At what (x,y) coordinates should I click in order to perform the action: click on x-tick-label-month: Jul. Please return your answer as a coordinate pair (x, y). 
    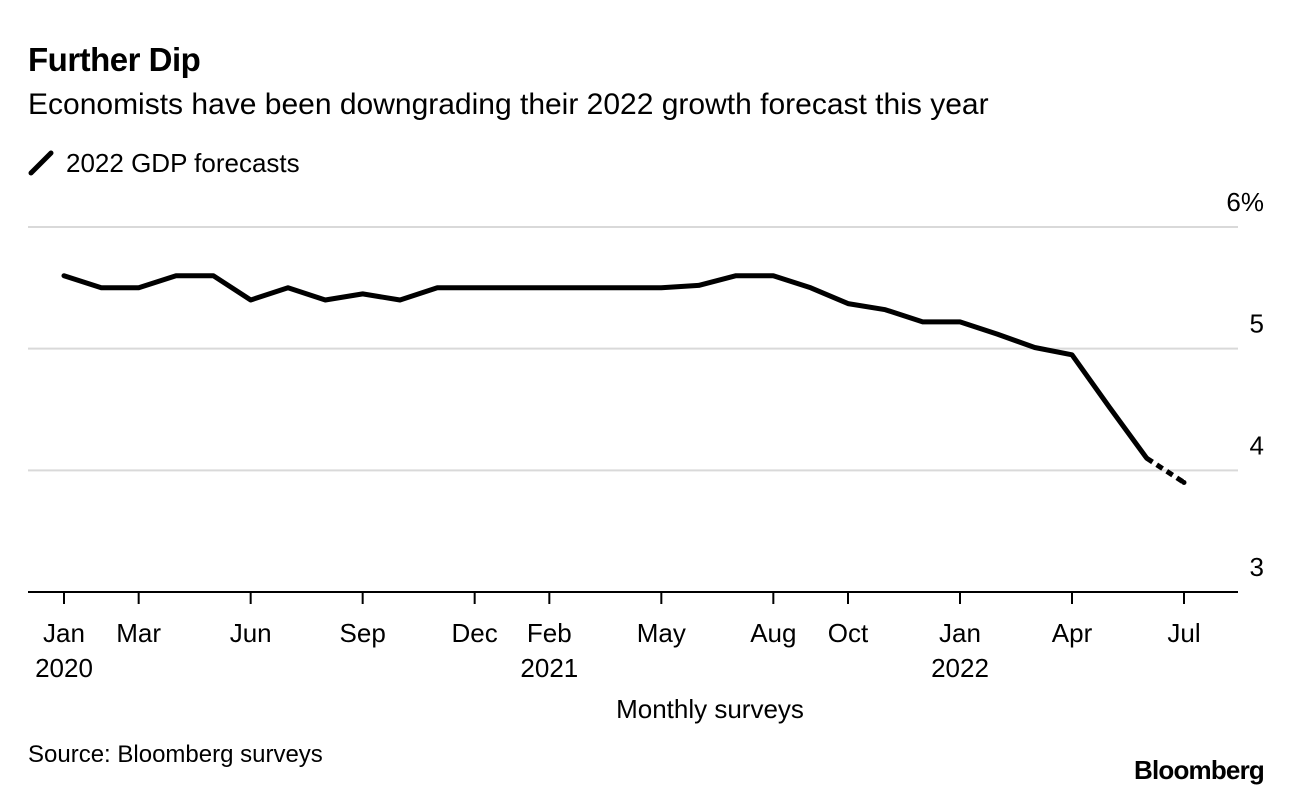
    Looking at the image, I should click on (1183, 633).